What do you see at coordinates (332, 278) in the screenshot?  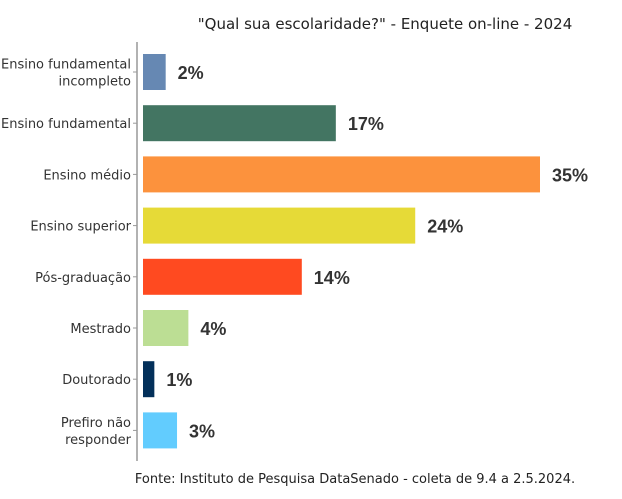 I see `value-label: 14%` at bounding box center [332, 278].